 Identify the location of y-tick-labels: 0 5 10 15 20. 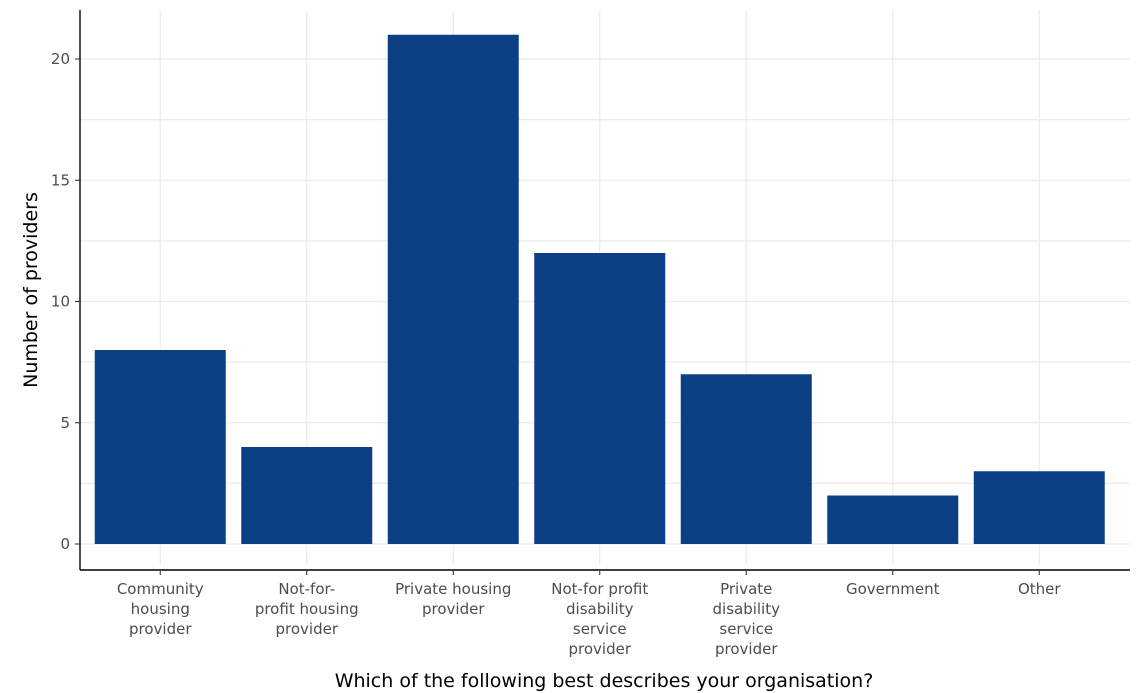
(60, 301).